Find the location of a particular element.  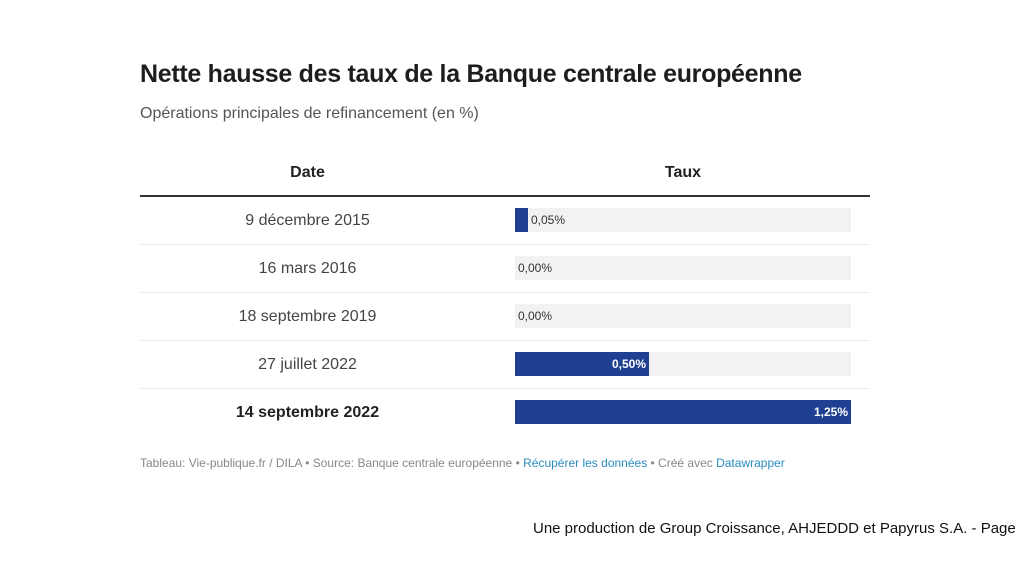

bar-track: 1,25% is located at coordinates (683, 412).